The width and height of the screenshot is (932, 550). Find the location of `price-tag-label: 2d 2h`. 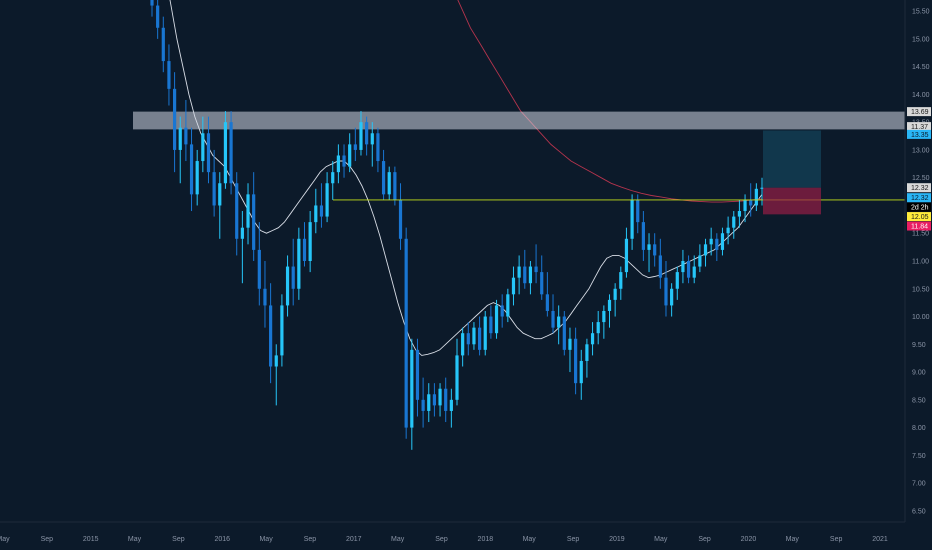

price-tag-label: 2d 2h is located at coordinates (920, 208).